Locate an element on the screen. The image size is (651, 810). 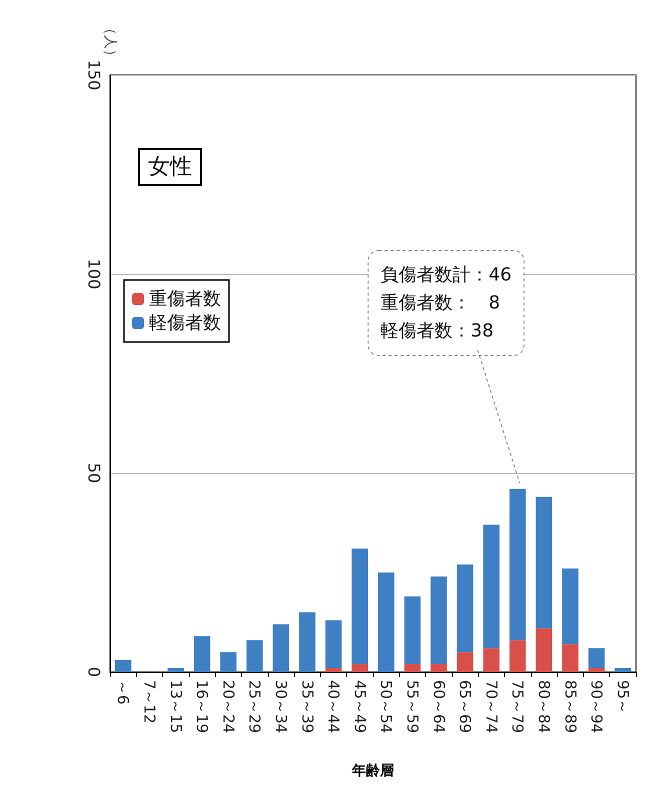
x-tick-label: 30～34 is located at coordinates (281, 707).